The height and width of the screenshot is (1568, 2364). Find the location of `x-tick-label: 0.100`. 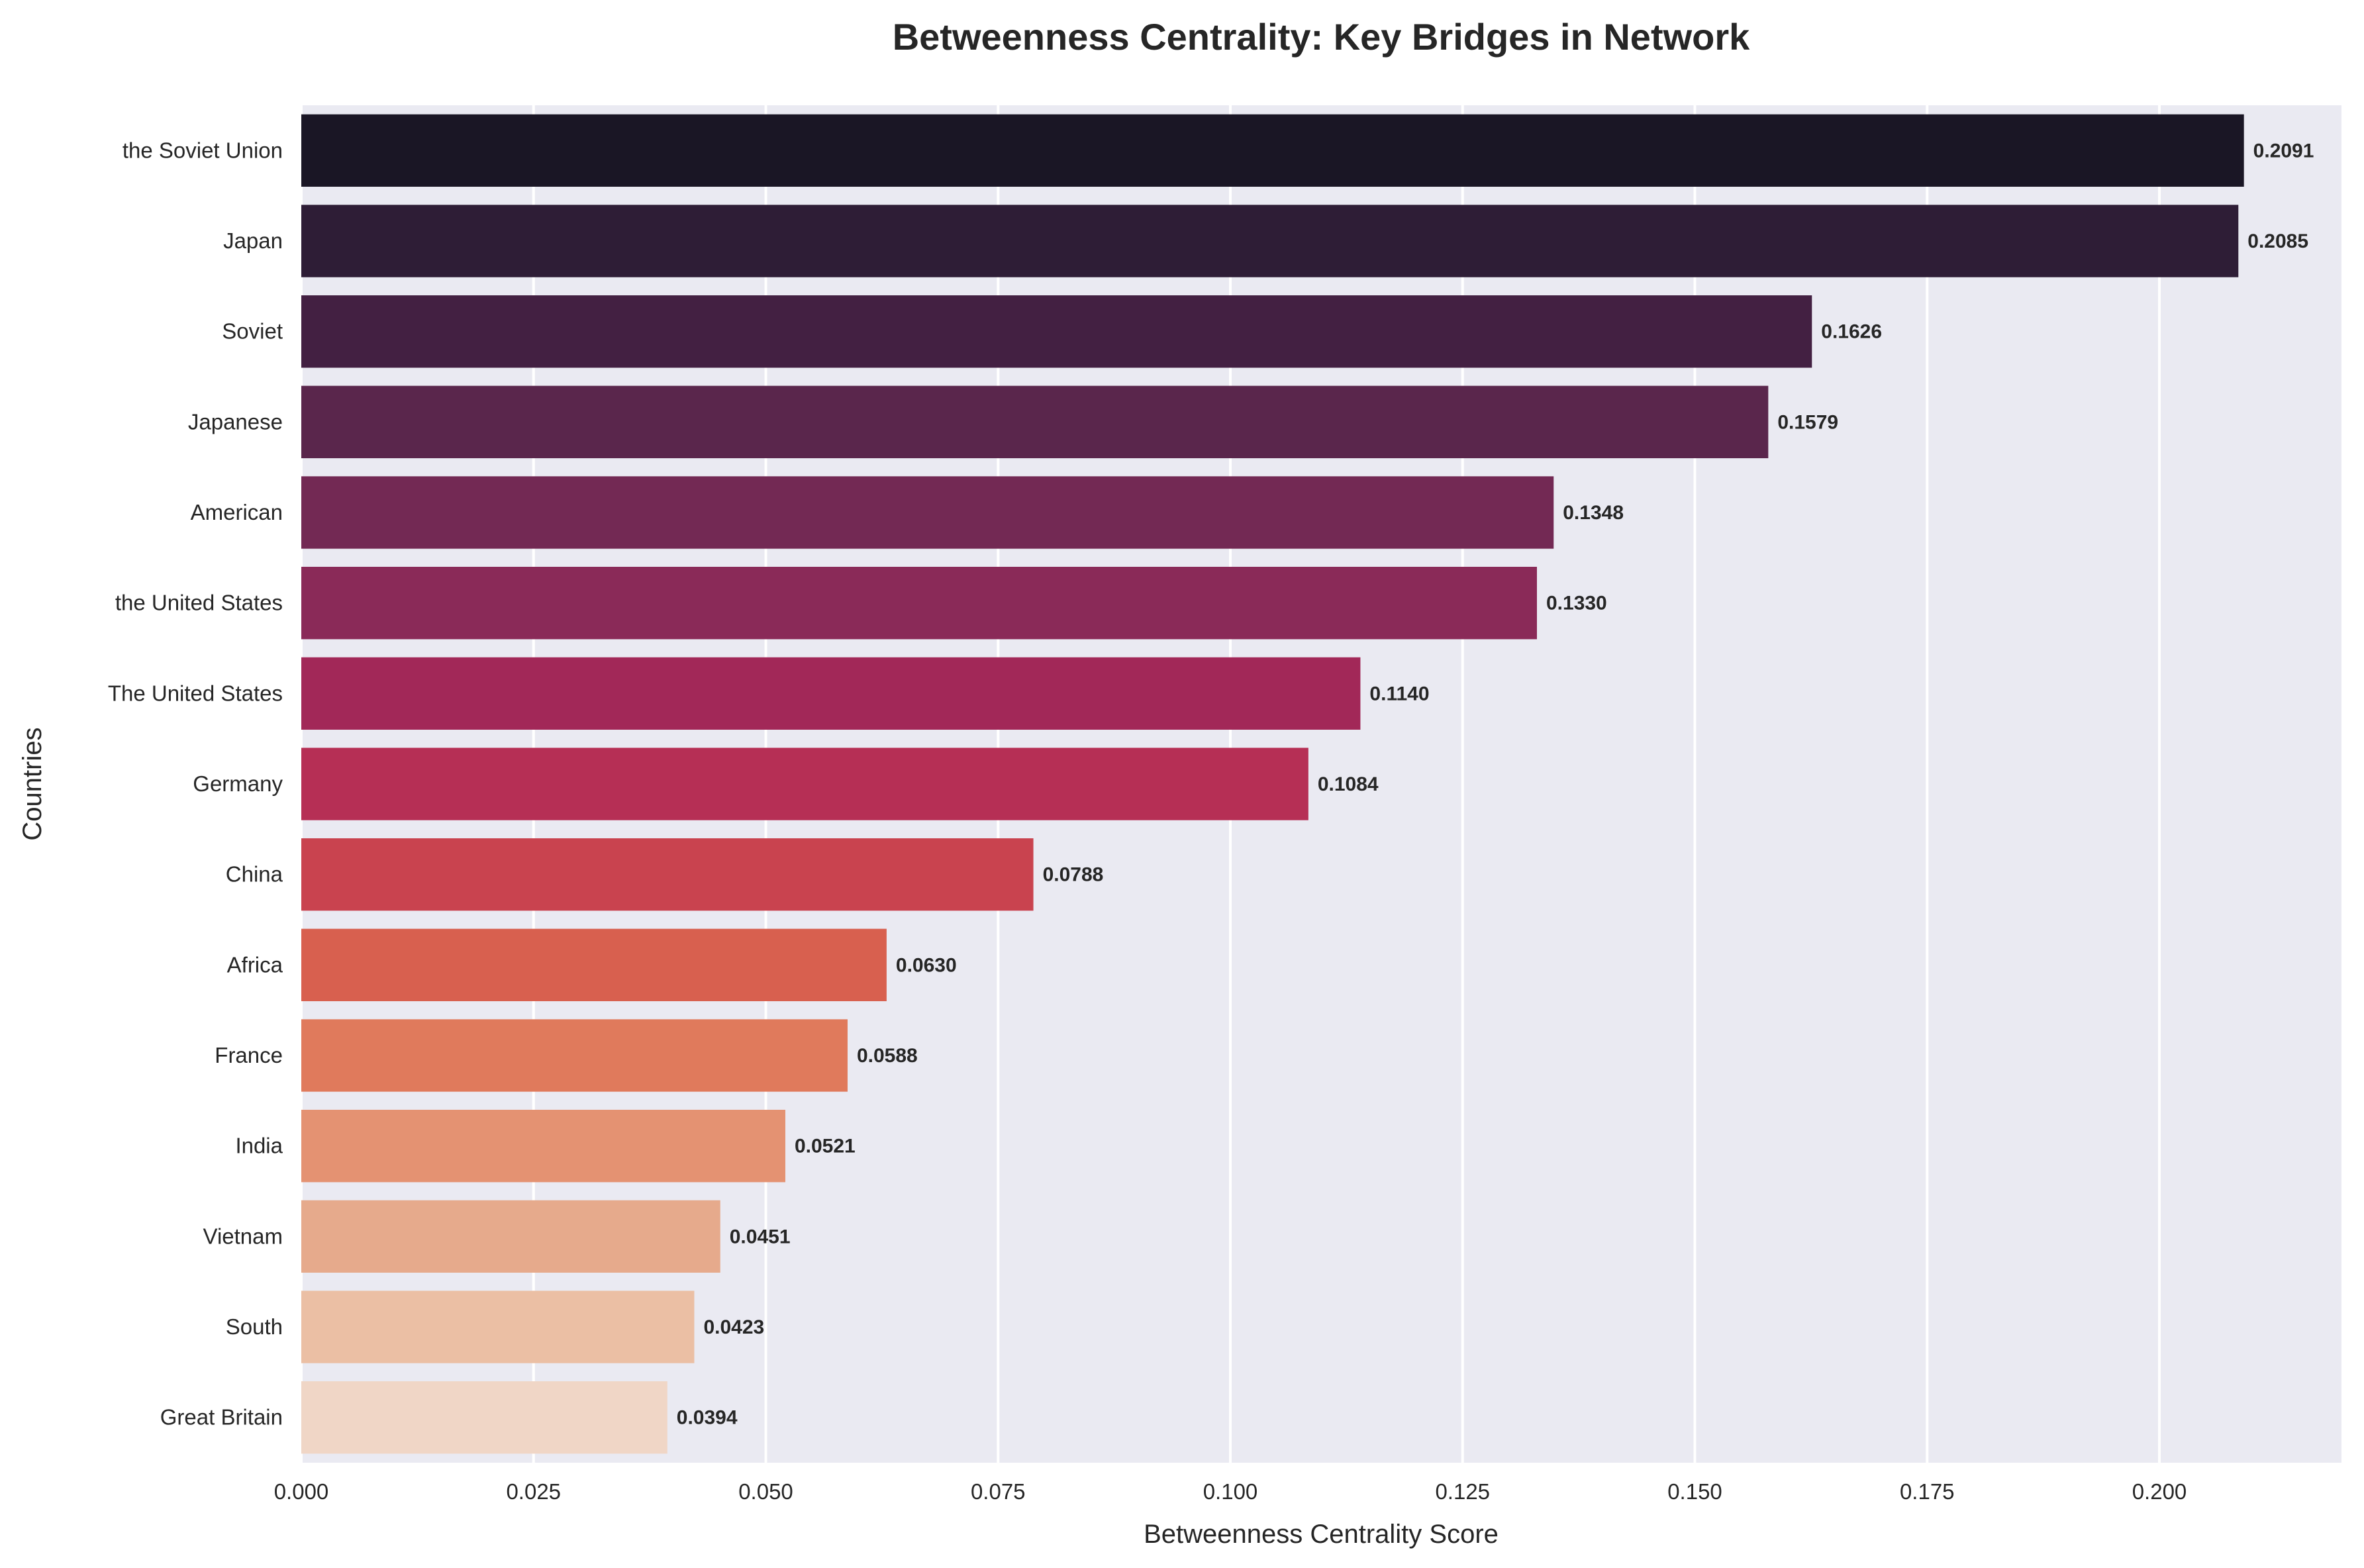

x-tick-label: 0.100 is located at coordinates (1230, 1491).